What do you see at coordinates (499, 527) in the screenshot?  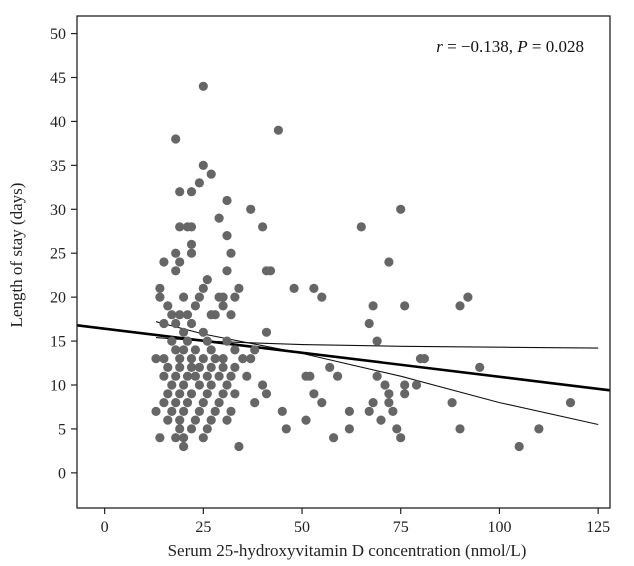 I see `x-tick-label: 100` at bounding box center [499, 527].